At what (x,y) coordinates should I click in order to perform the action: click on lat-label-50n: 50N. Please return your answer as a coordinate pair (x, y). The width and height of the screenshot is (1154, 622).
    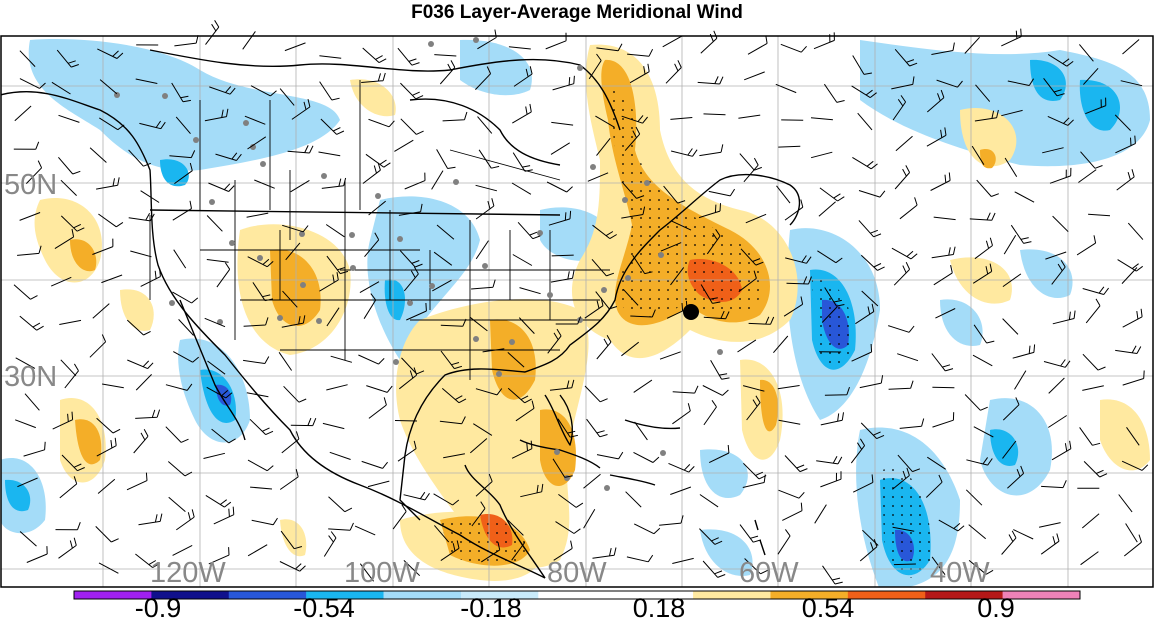
    Looking at the image, I should click on (30, 185).